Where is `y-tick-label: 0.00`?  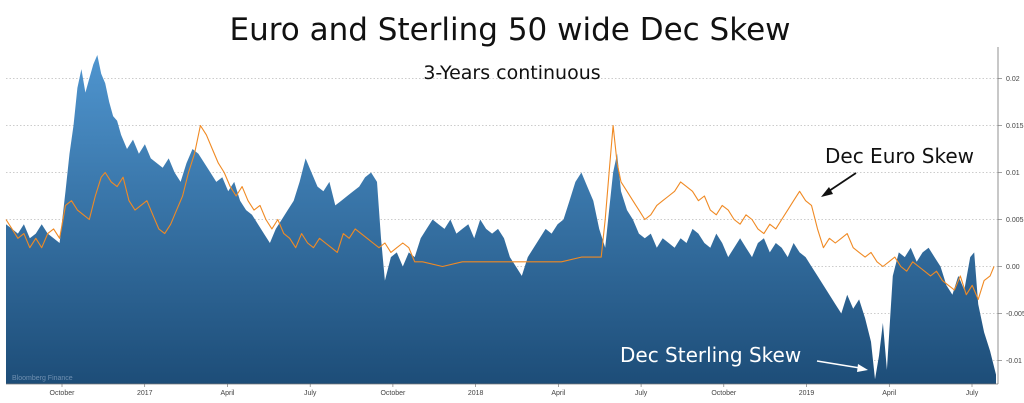 y-tick-label: 0.00 is located at coordinates (1013, 267).